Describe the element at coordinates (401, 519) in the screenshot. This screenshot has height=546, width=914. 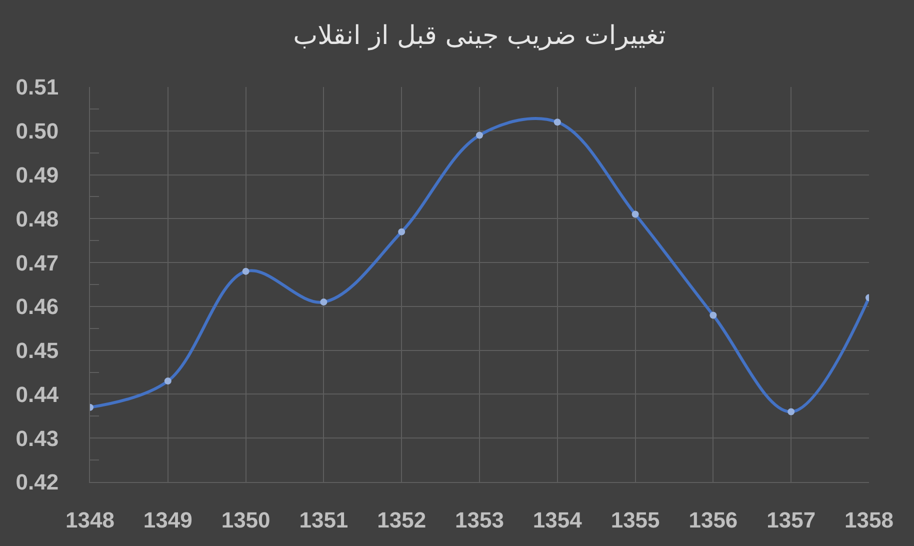
I see `x-tick-label: 1352` at that location.